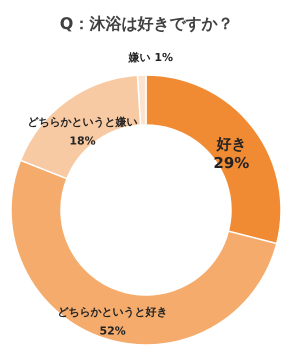 The image size is (293, 355). What do you see at coordinates (113, 312) in the screenshot?
I see `slice-label: どちらかというと好き` at bounding box center [113, 312].